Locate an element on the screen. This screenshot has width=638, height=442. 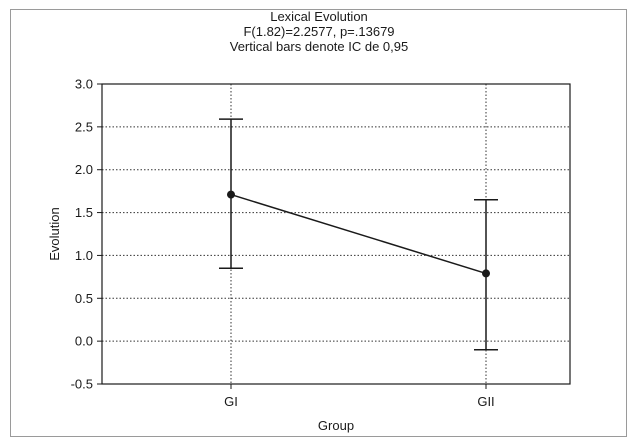
chart-subtitle-1: F(1.82)=2.2577, p=.13679 is located at coordinates (319, 31).